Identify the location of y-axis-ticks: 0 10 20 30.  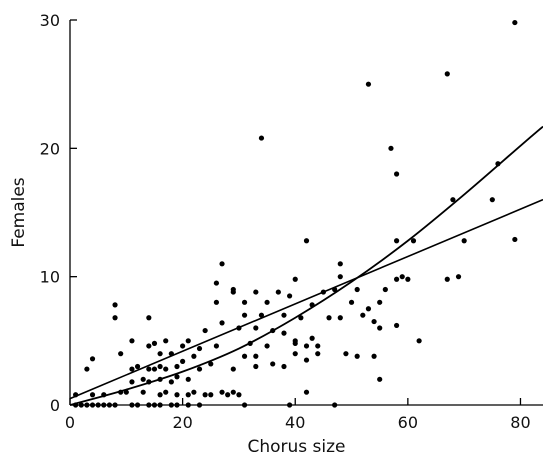
(58, 213).